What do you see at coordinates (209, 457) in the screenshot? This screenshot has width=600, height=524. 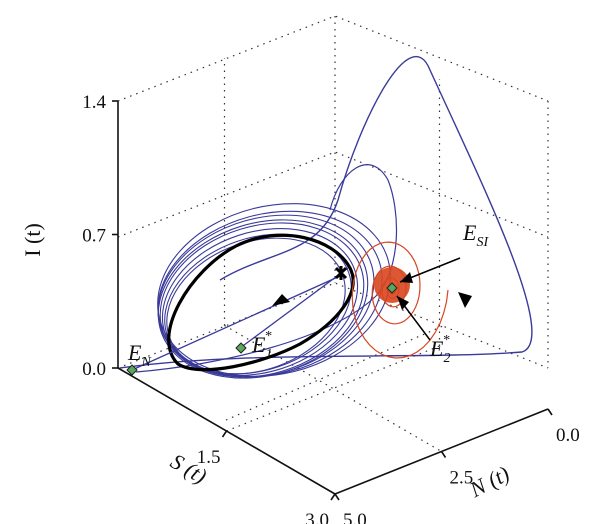 I see `s-axis-tick-label: 1.5` at bounding box center [209, 457].